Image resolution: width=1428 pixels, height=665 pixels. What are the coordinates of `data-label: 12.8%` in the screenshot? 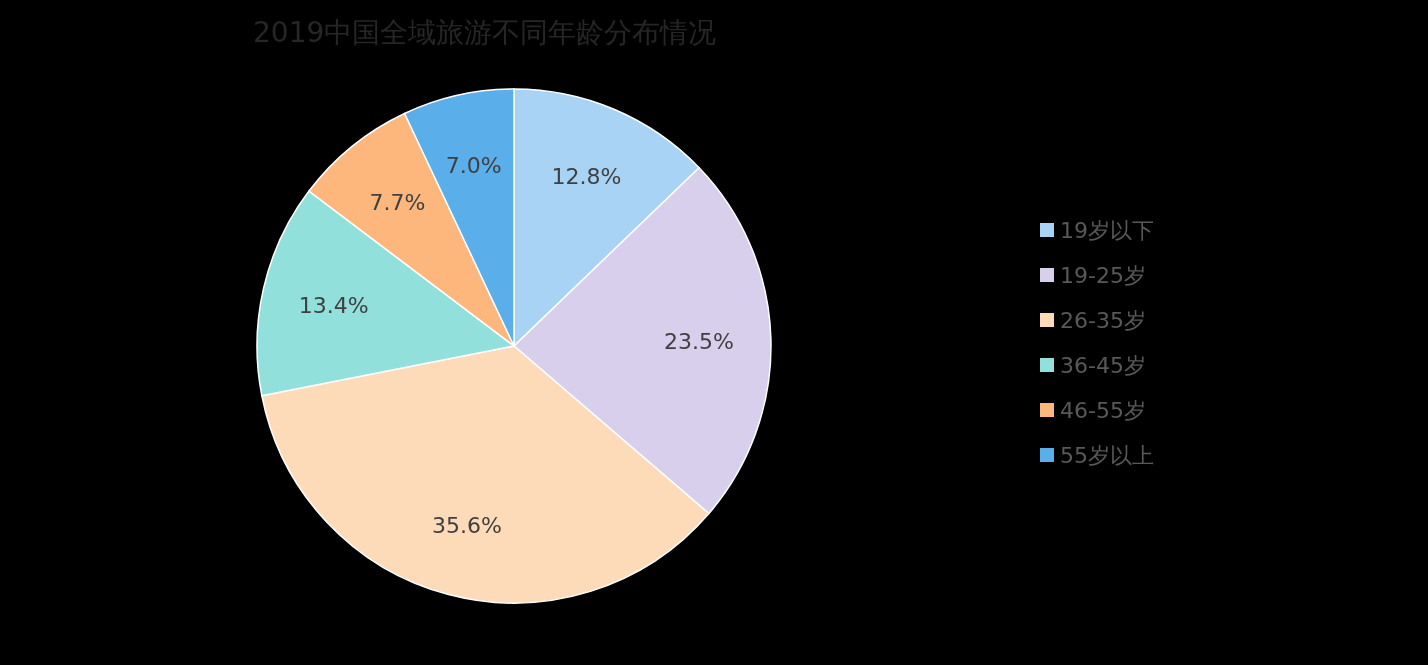 It's located at (586, 176).